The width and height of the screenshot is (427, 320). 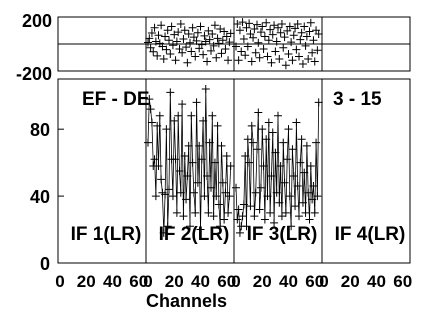 I want to click on scan-label: 3 - 15, so click(x=357, y=99).